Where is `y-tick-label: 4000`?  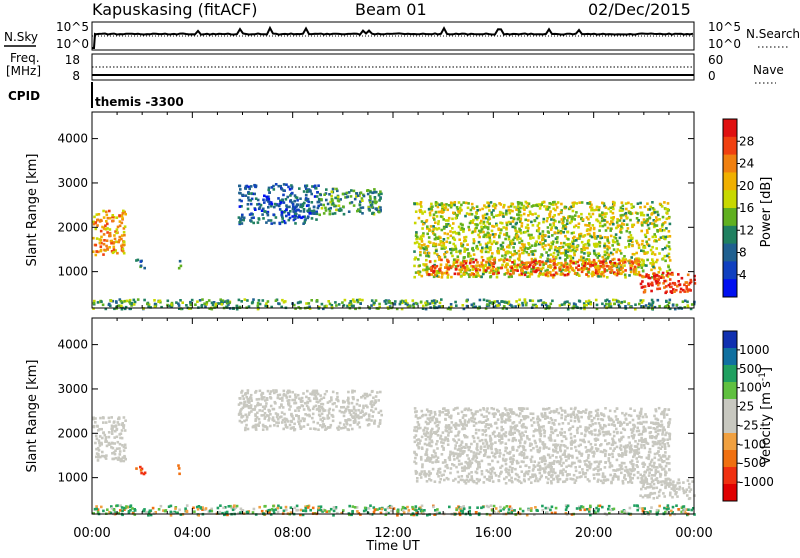
y-tick-label: 4000 is located at coordinates (72, 139).